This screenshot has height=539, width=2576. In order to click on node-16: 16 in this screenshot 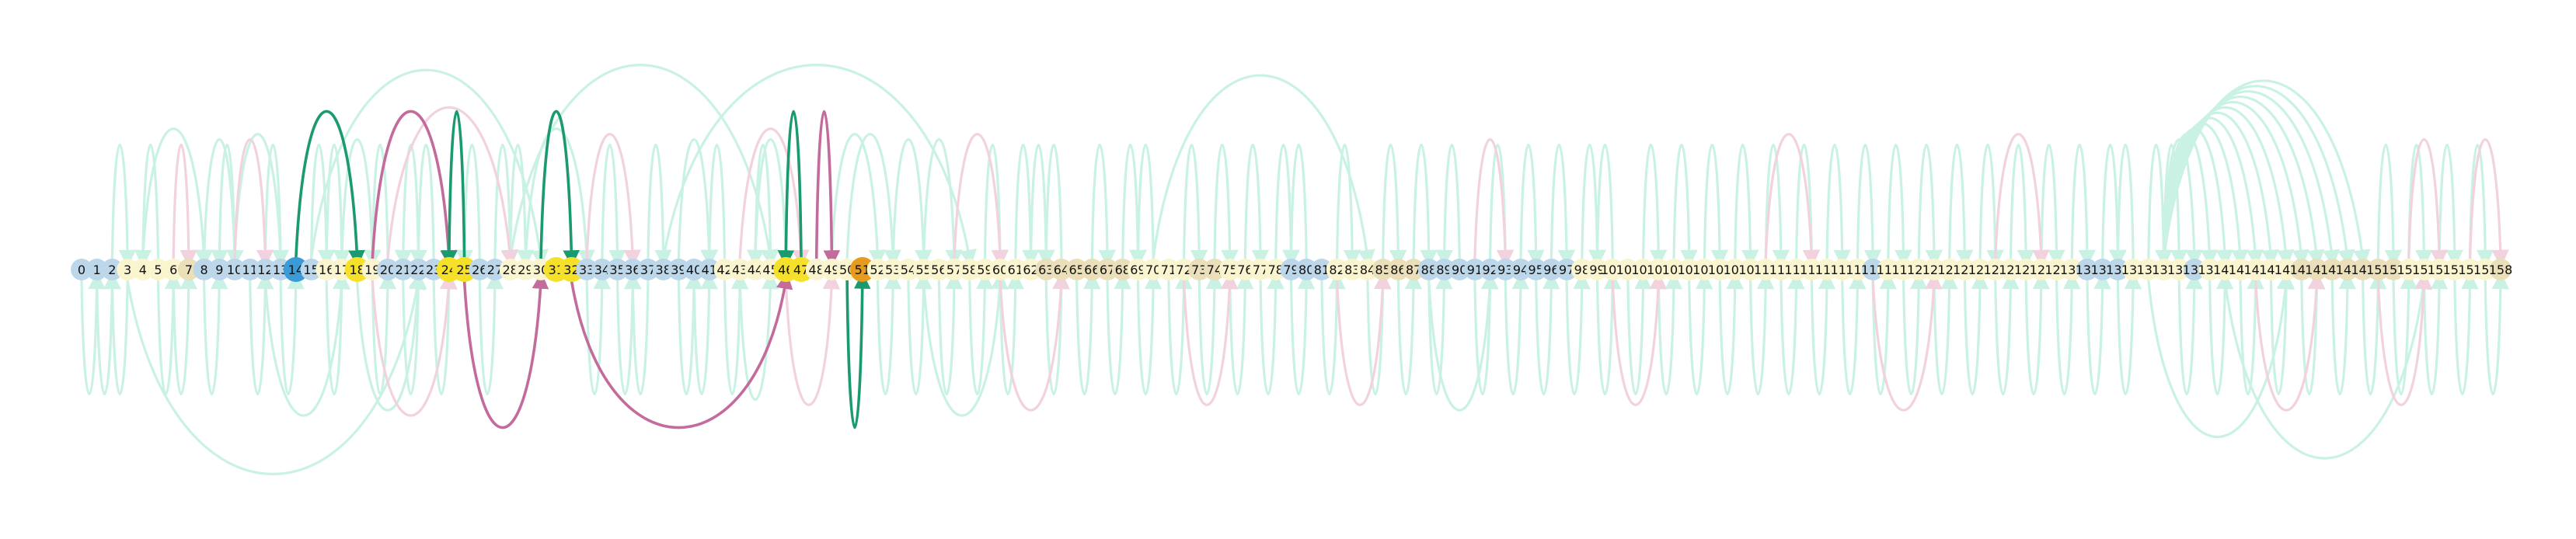, I will do `click(326, 269)`.